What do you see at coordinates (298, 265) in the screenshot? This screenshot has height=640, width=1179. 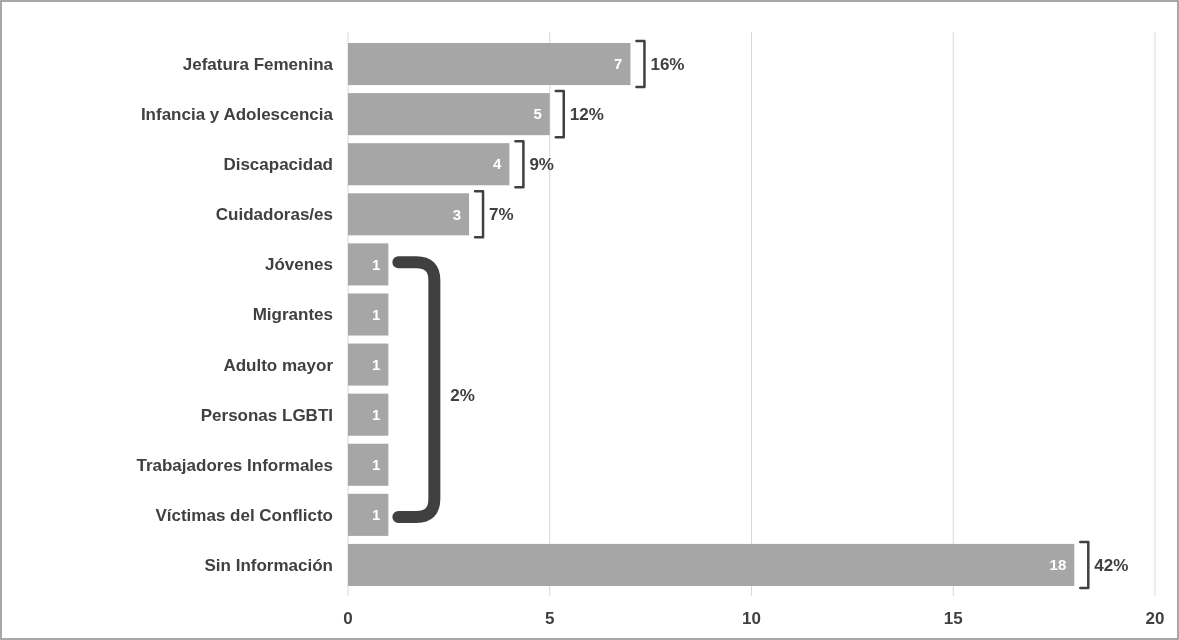 I see `y-tick-label: Jóvenes` at bounding box center [298, 265].